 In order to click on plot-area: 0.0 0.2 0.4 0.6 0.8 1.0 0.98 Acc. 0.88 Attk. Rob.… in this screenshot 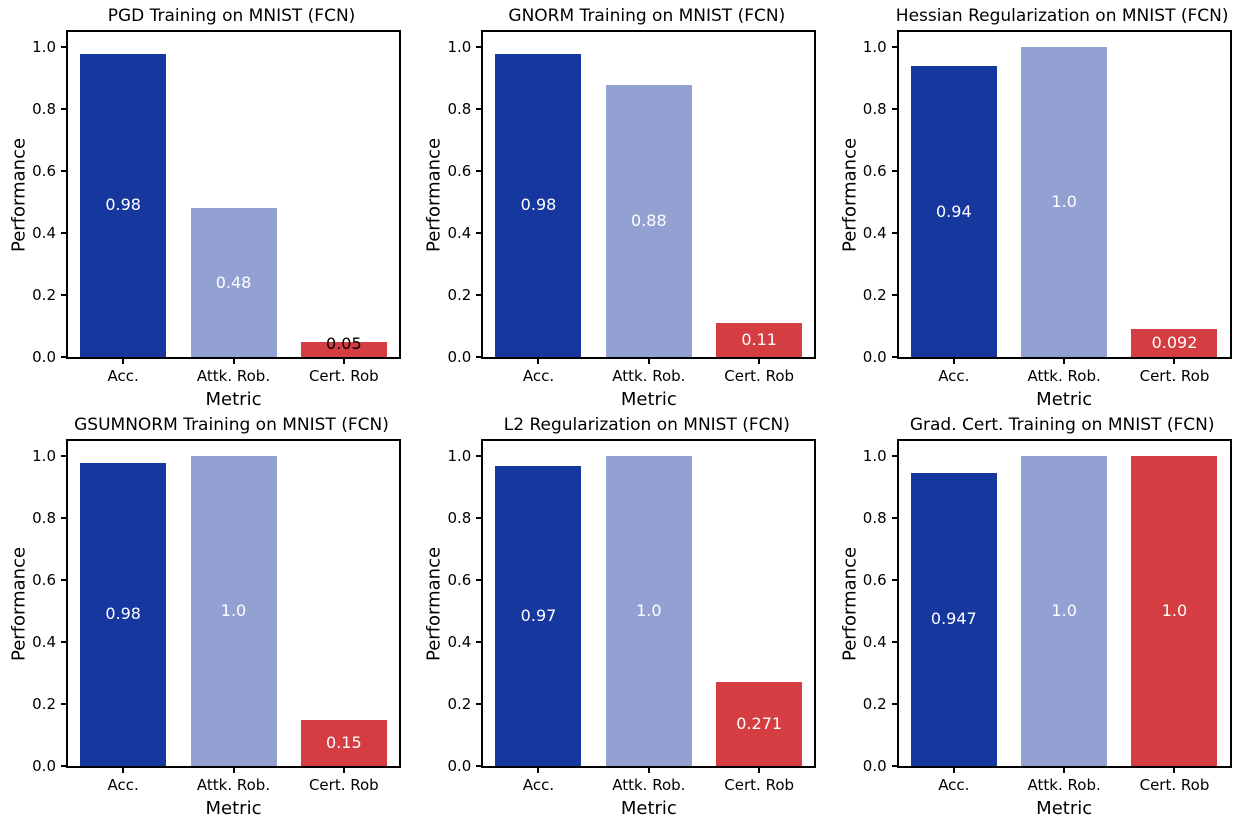, I will do `click(620, 220)`.